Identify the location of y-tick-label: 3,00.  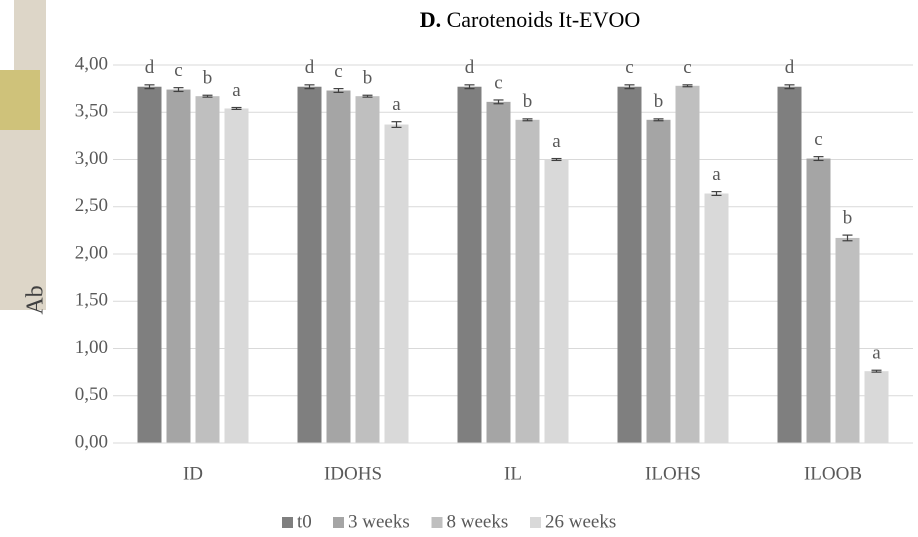
(91, 158).